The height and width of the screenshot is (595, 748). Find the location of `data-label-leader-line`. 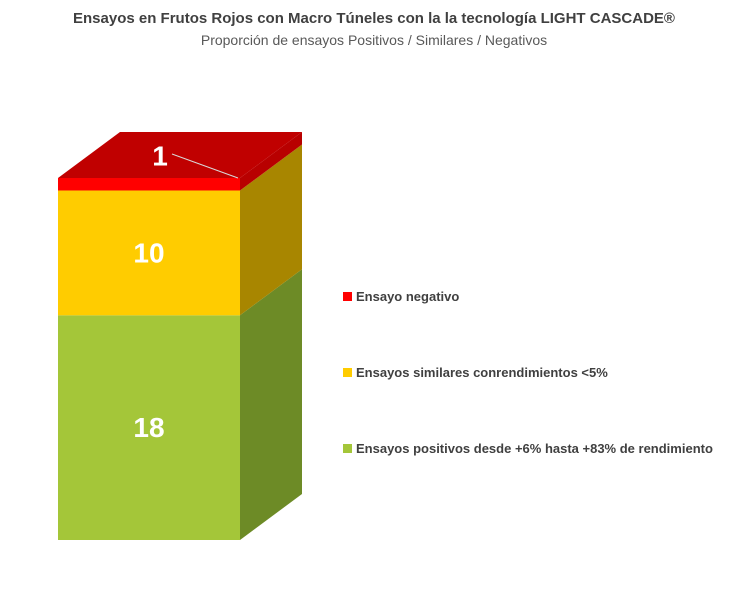

data-label-leader-line is located at coordinates (205, 166).